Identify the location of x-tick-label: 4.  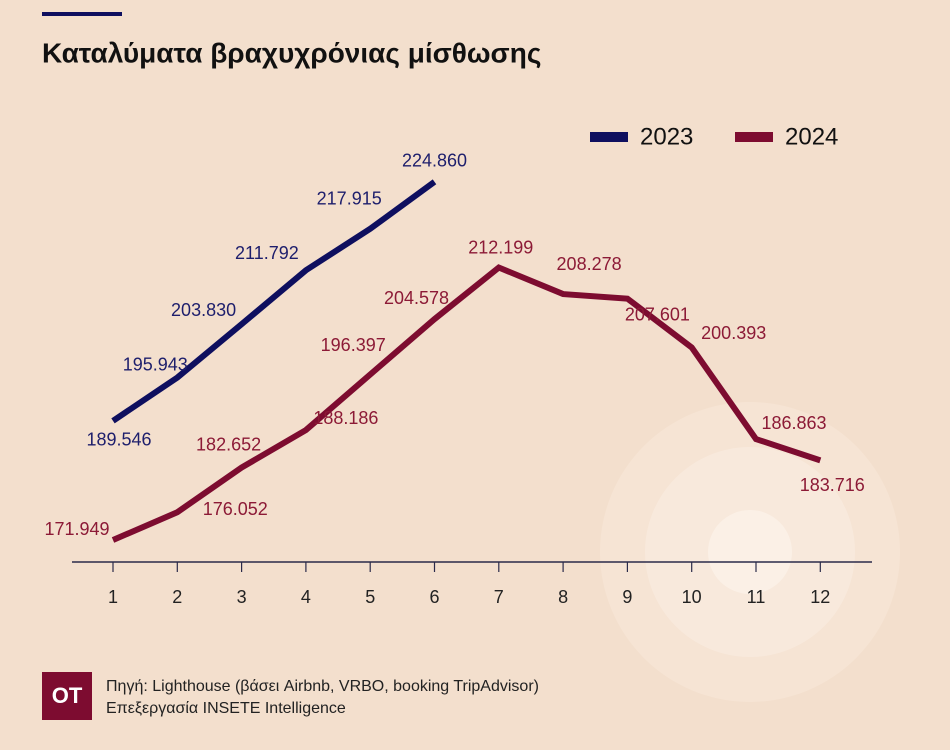
(306, 597).